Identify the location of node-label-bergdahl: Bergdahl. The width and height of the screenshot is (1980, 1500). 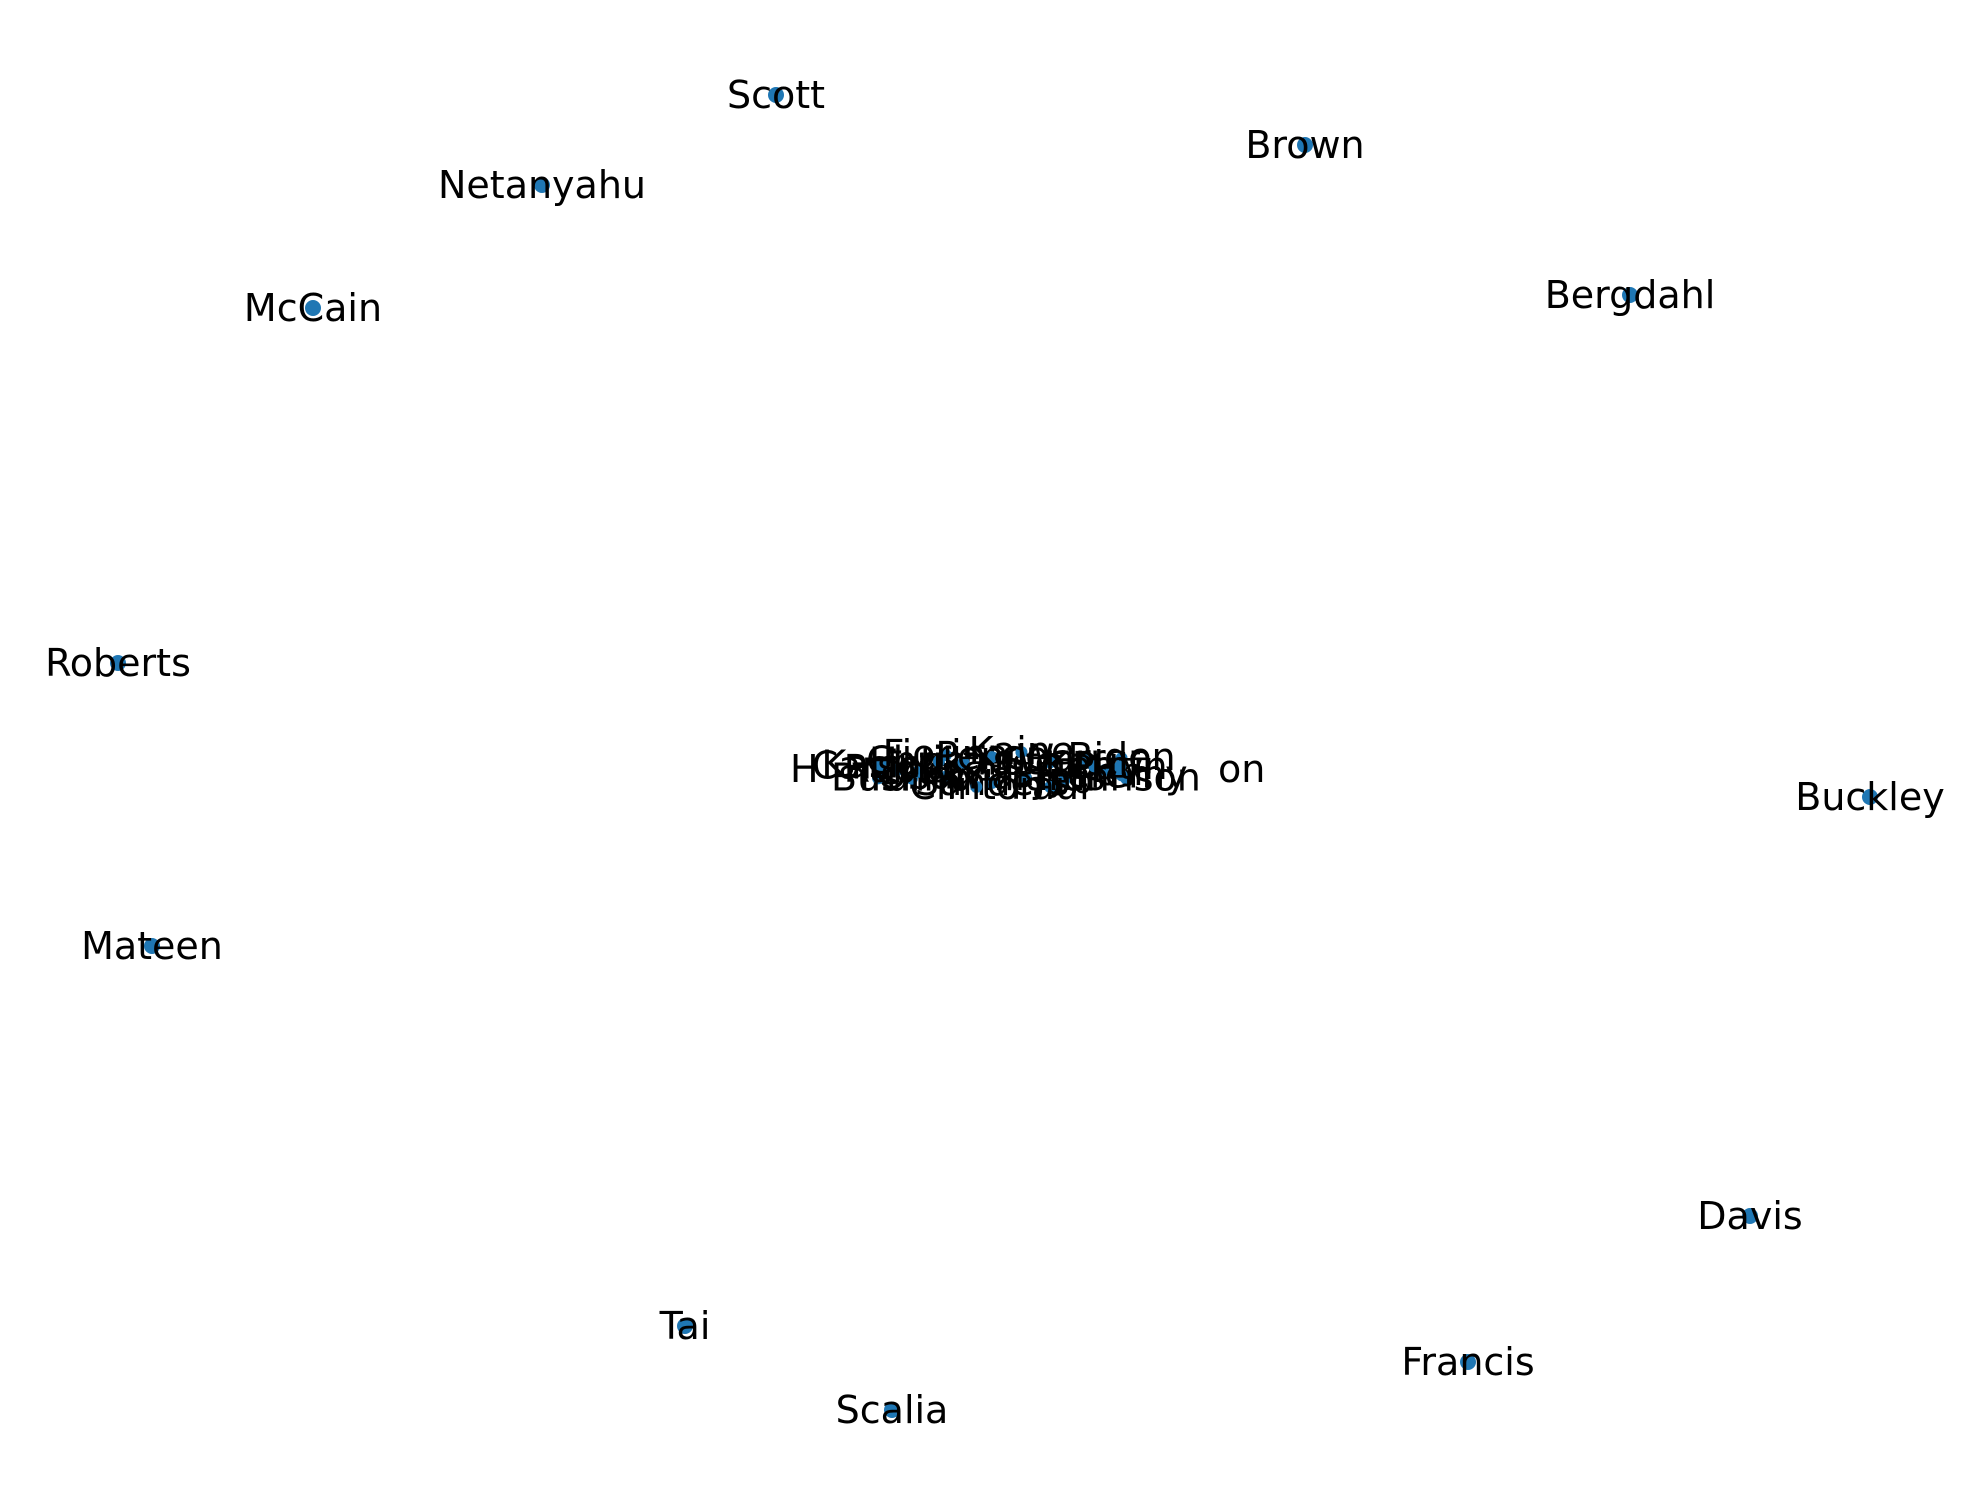
(1630, 295).